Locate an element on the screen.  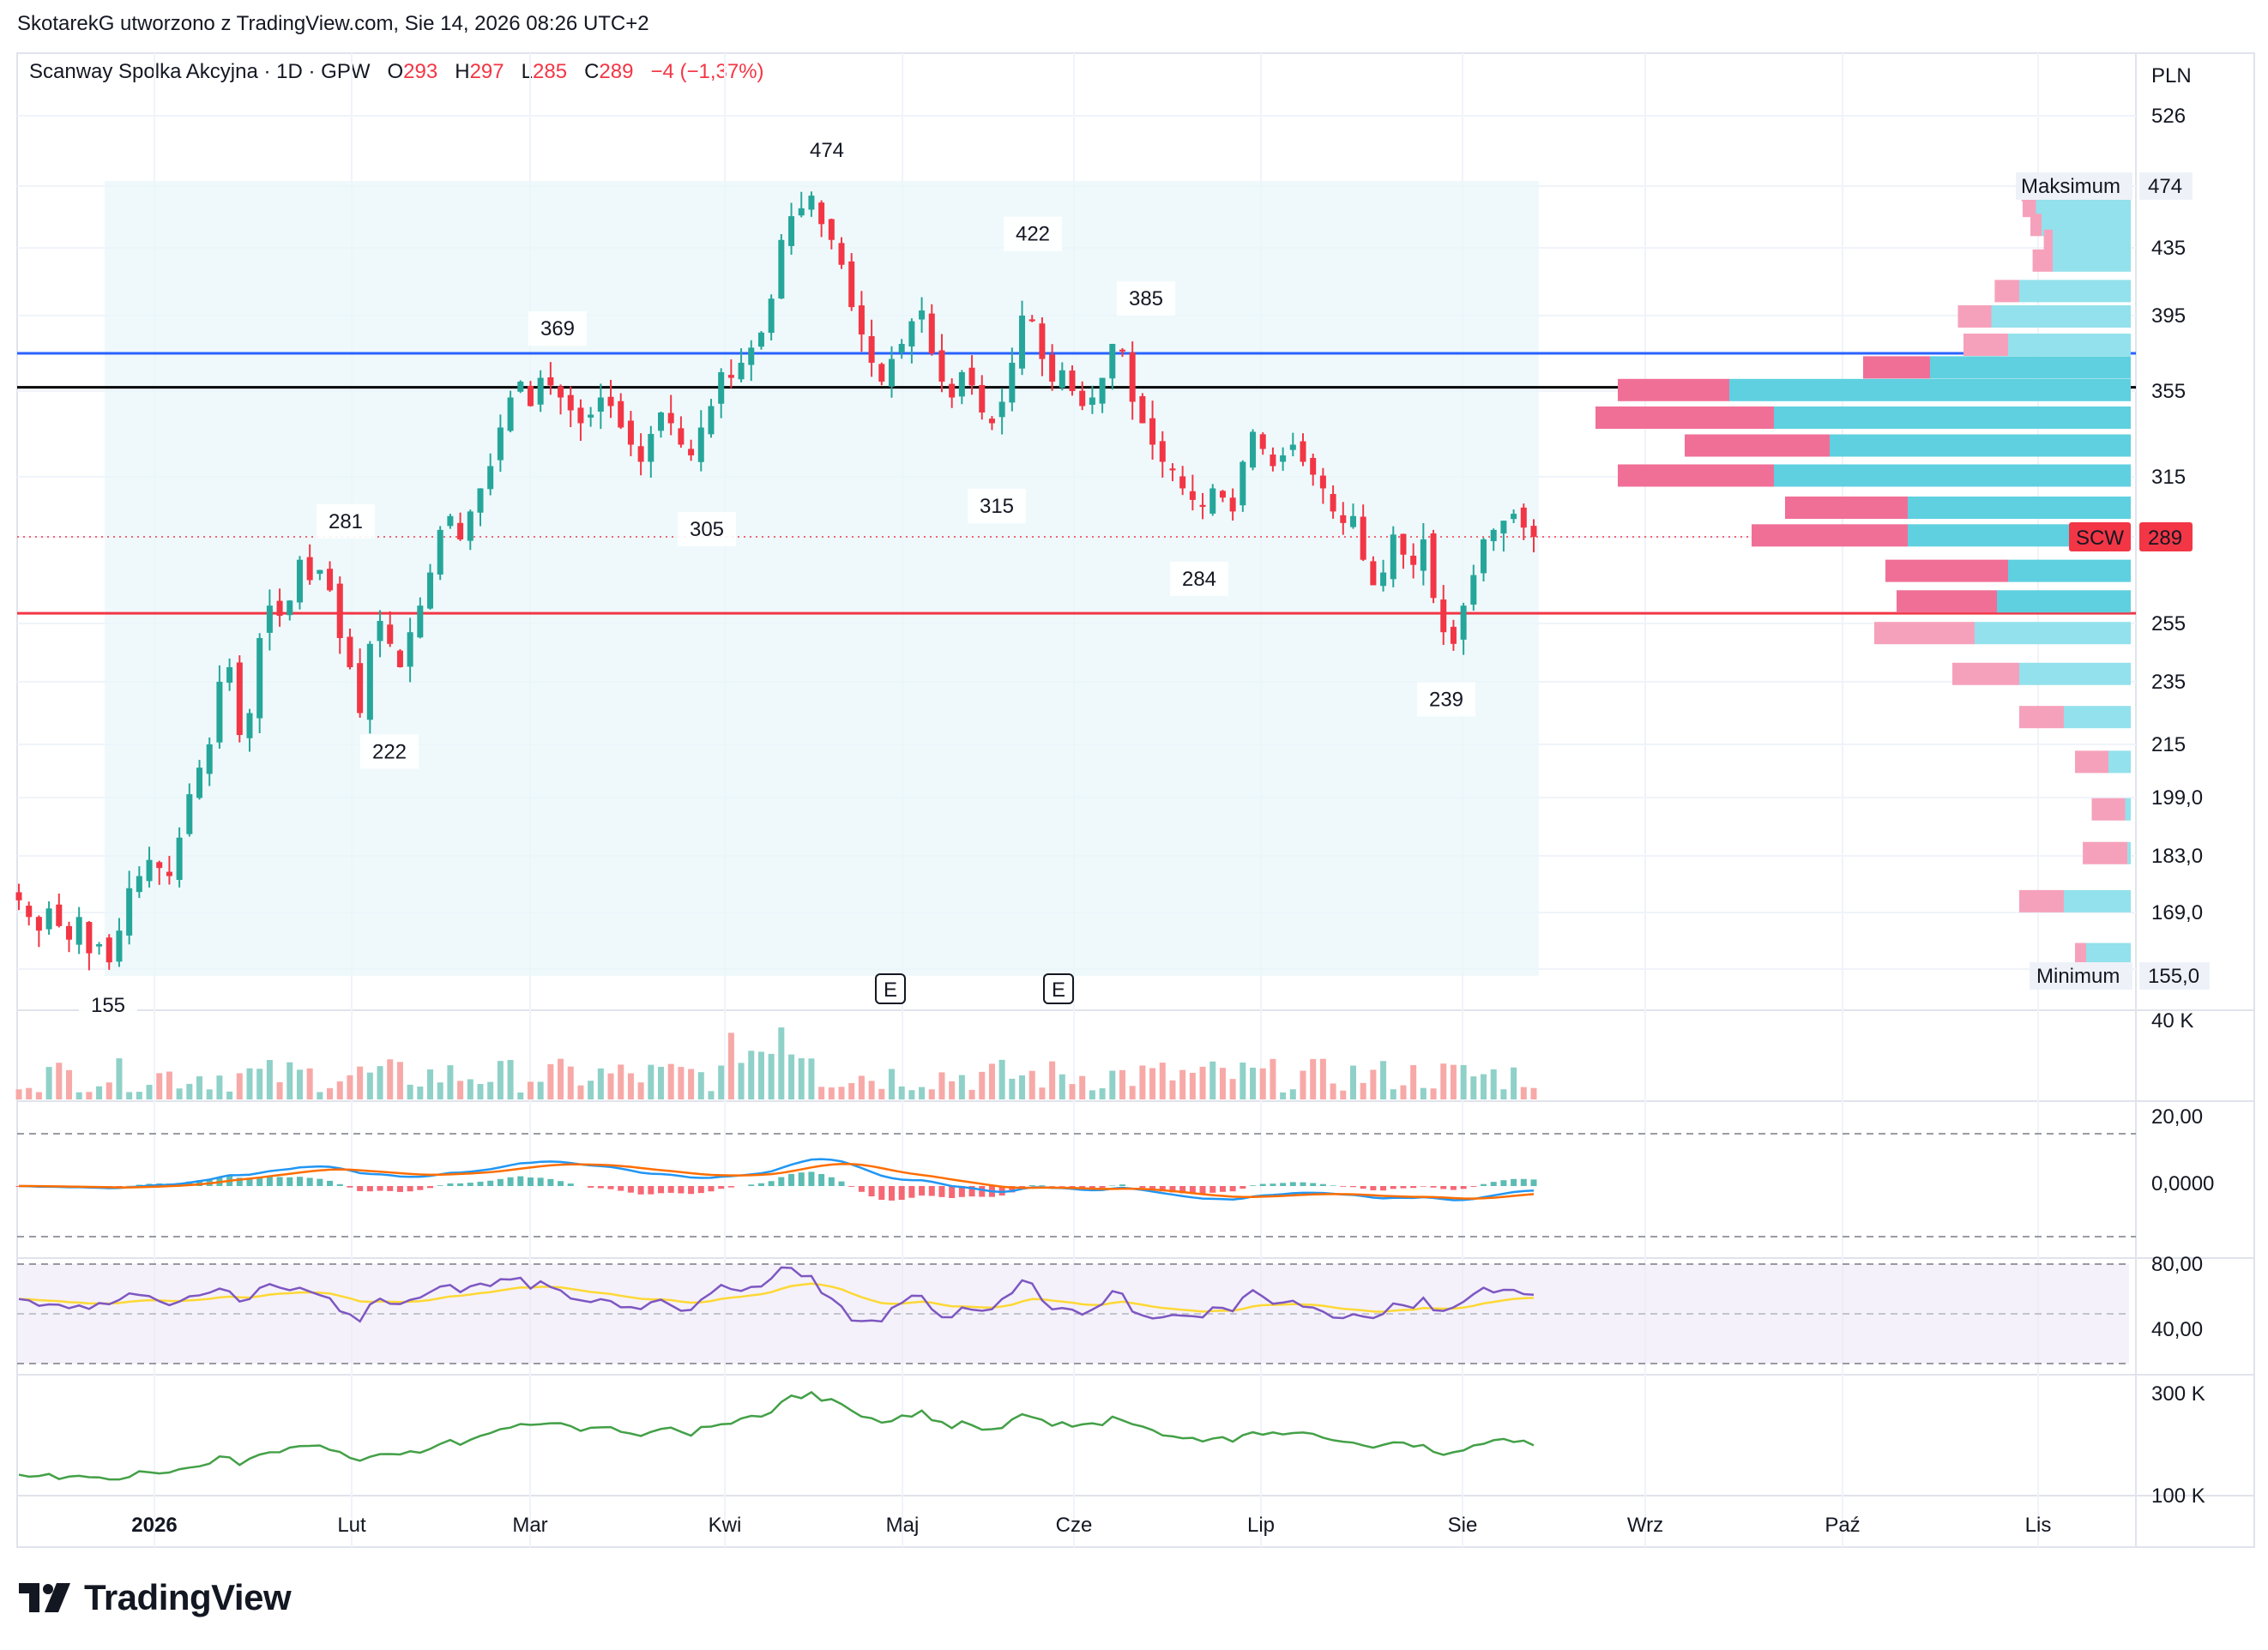
time-axis: 2026 Lut Mar Kwi Maj Cze Lip Sie Wrz Paź Lis is located at coordinates (1091, 1525).